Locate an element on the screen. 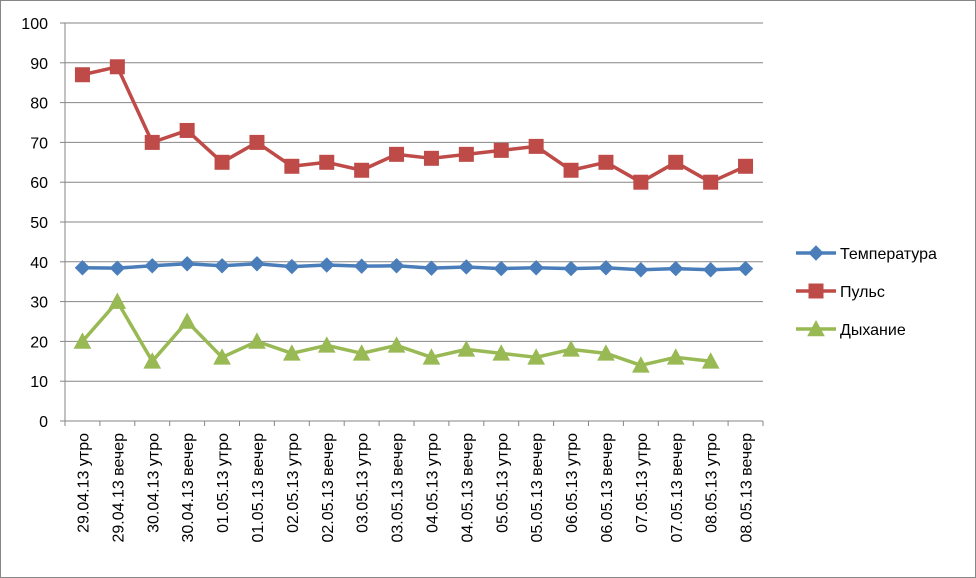 This screenshot has height=578, width=976. x-tick-label: 03.05.13 утро is located at coordinates (363, 483).